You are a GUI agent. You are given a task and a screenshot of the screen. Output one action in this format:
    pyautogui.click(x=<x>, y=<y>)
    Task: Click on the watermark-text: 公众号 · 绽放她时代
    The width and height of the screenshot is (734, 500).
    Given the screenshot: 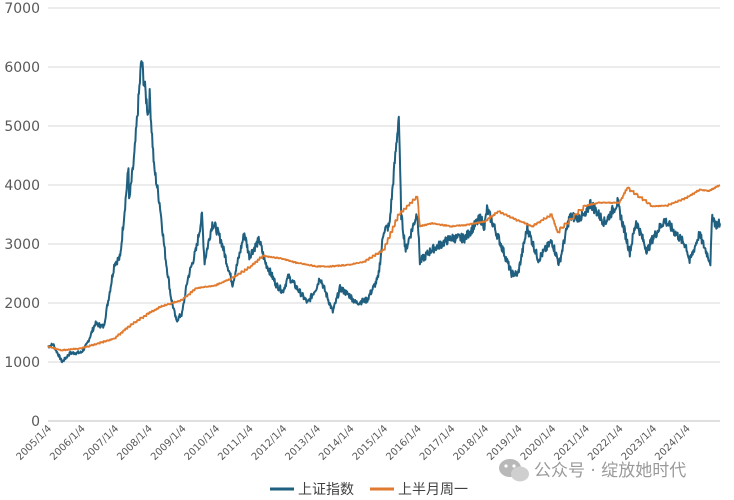 What is the action you would take?
    pyautogui.click(x=610, y=471)
    